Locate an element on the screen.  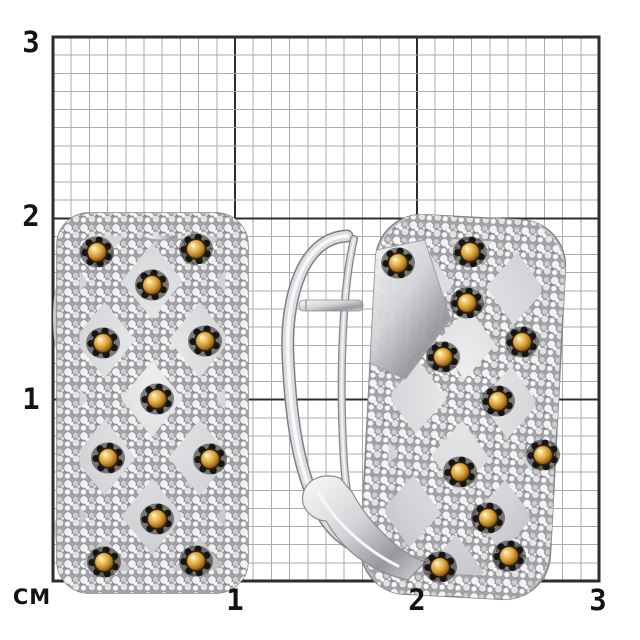
ruler-tick-bottom-2: 2 is located at coordinates (417, 600).